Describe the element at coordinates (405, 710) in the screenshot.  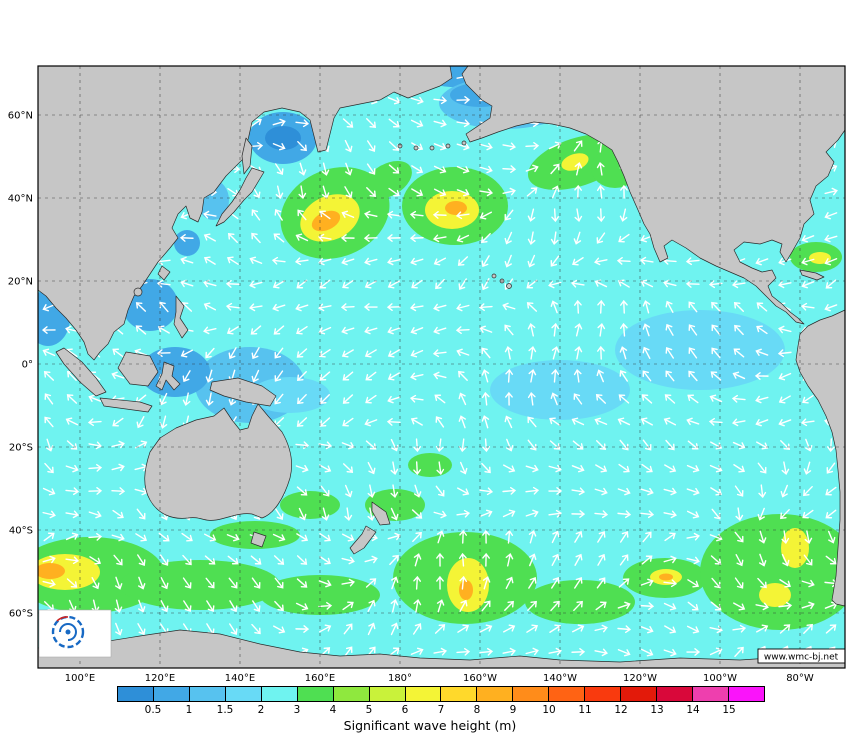
I see `colorbar-tick: 6` at that location.